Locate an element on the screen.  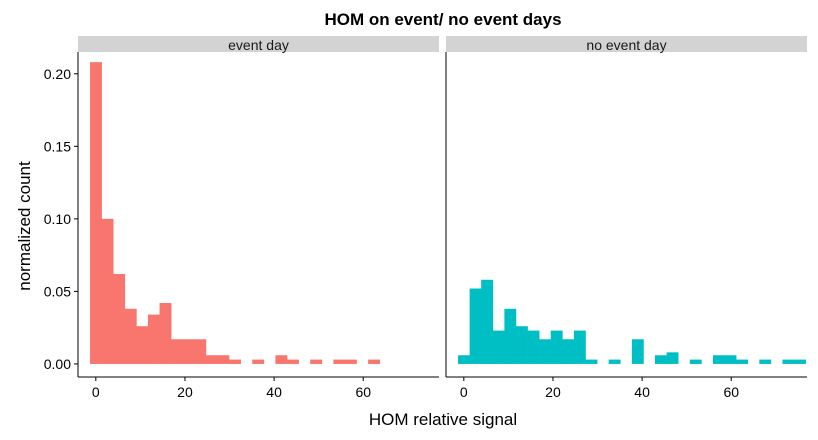
y-tick-label: 0.00 is located at coordinates (57, 364).